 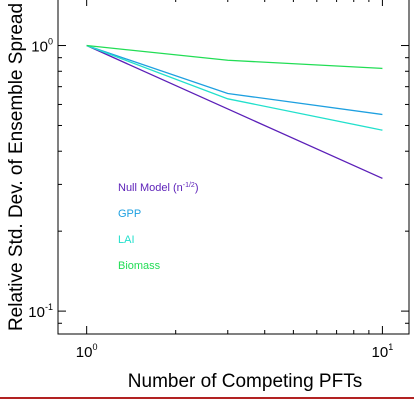 I want to click on y-axis-title: Relative Std. Dev. of Ensemble Spread, so click(x=16, y=167).